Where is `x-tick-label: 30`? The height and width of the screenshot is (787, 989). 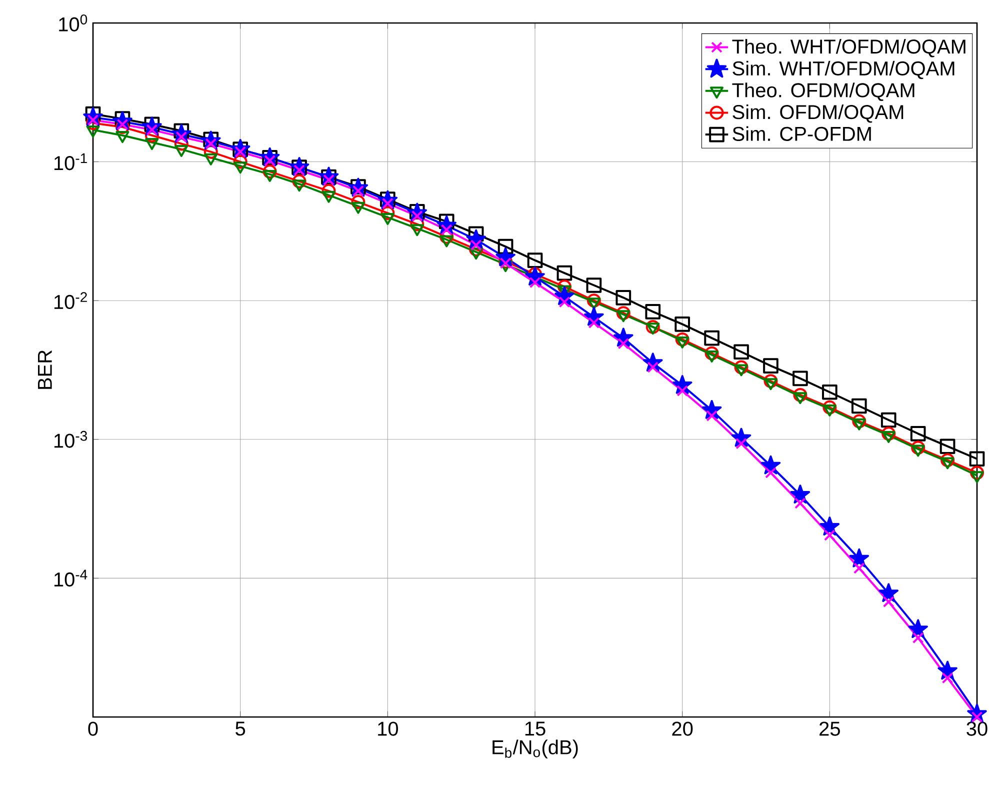 x-tick-label: 30 is located at coordinates (977, 729).